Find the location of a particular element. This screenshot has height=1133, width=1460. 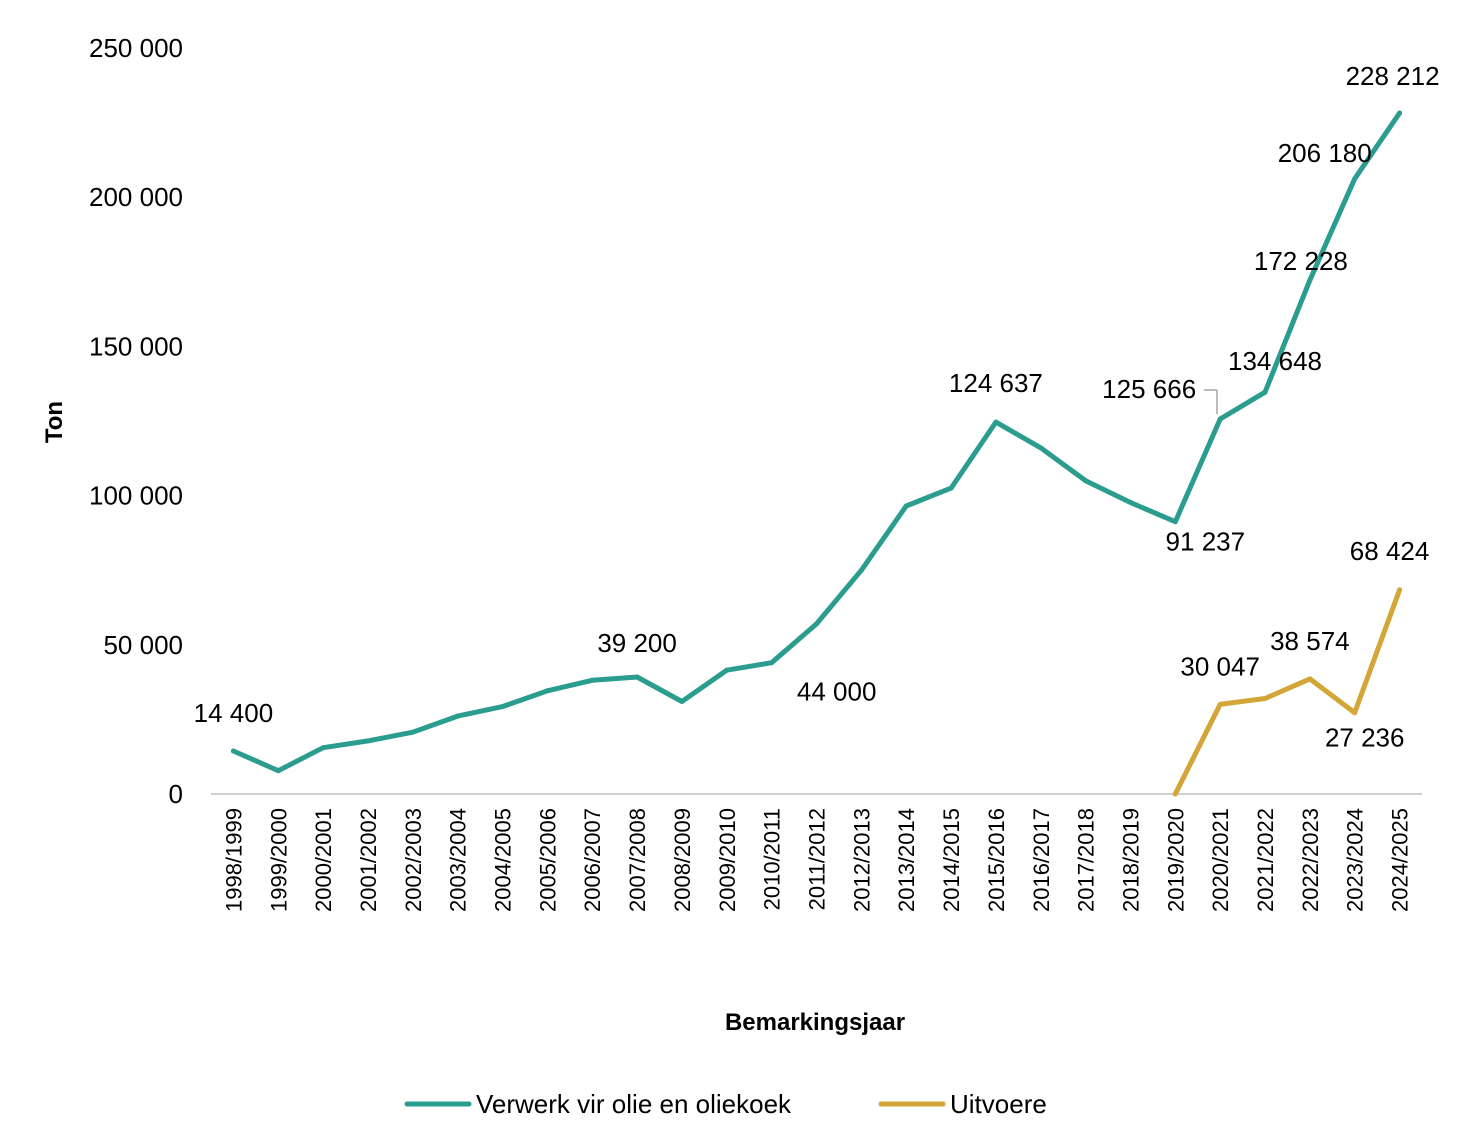

y-tick-label: 100 000 is located at coordinates (136, 496).